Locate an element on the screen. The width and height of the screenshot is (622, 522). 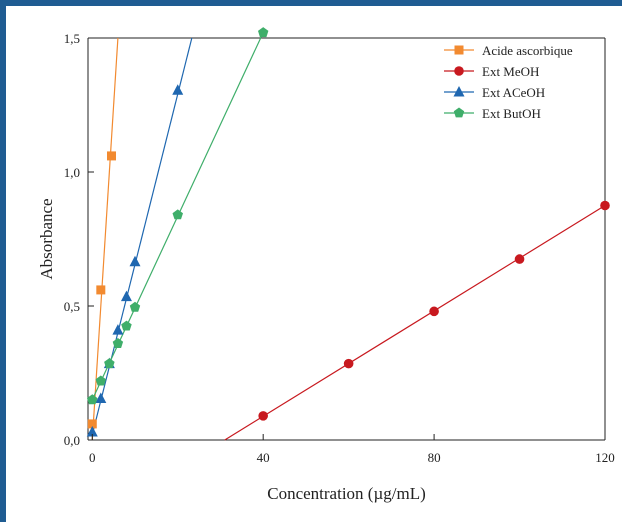
y-tick-label: 0,0 is located at coordinates (72, 440).